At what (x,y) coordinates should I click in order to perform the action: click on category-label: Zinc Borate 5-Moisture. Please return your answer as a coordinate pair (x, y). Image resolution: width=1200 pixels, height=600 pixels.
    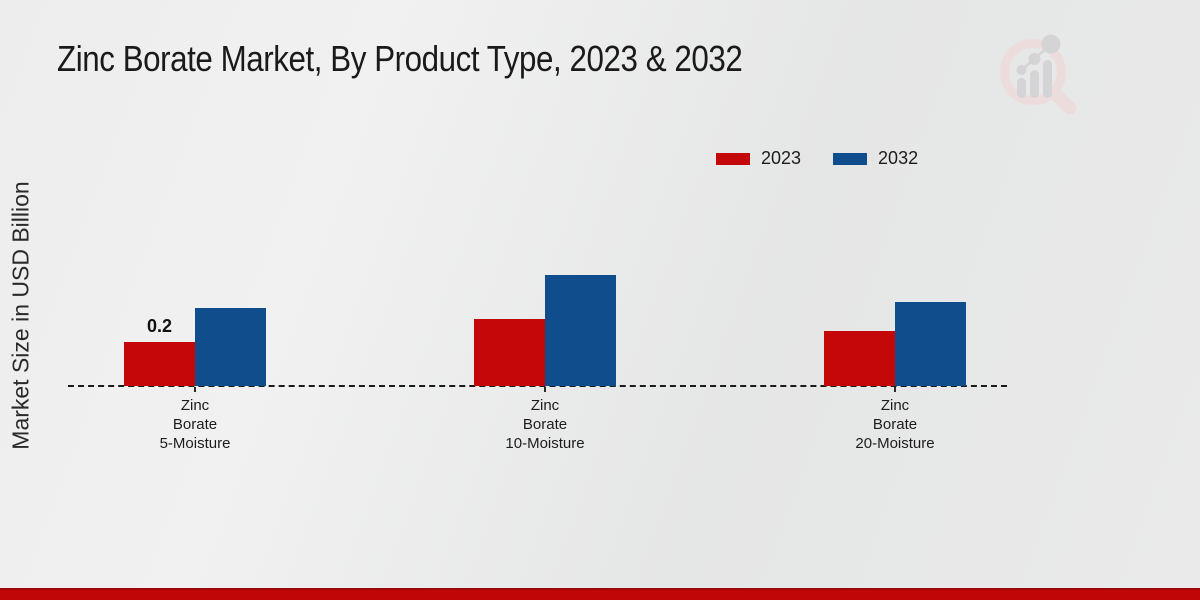
    Looking at the image, I should click on (195, 424).